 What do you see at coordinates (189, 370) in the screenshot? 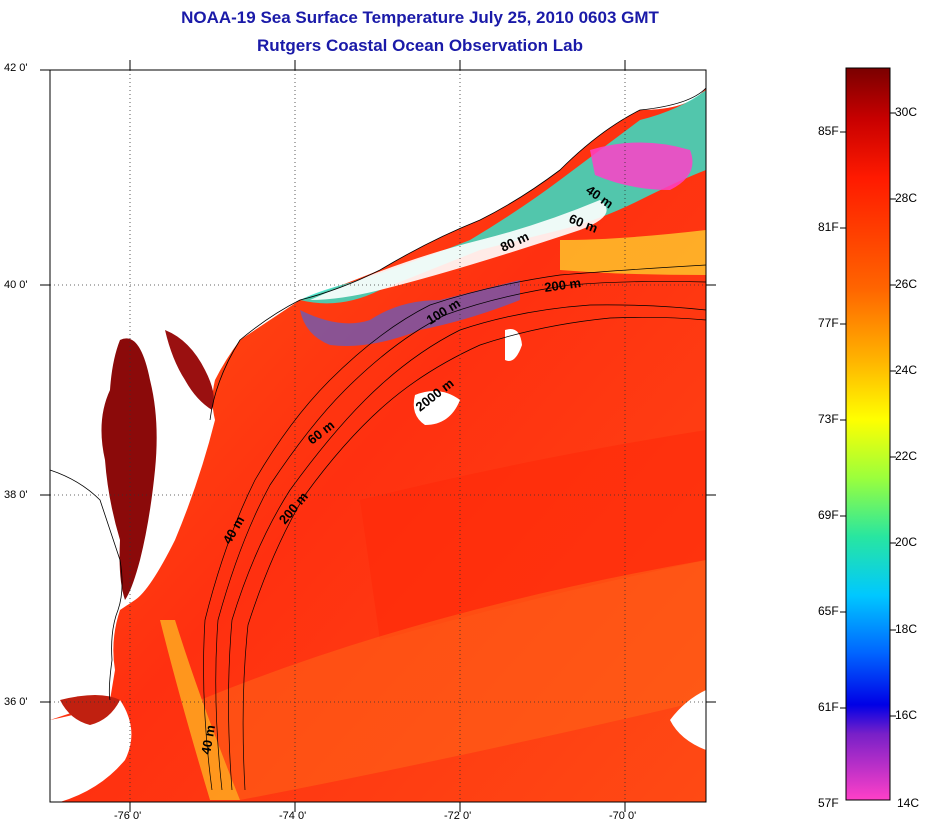
I see `delaware-bay` at bounding box center [189, 370].